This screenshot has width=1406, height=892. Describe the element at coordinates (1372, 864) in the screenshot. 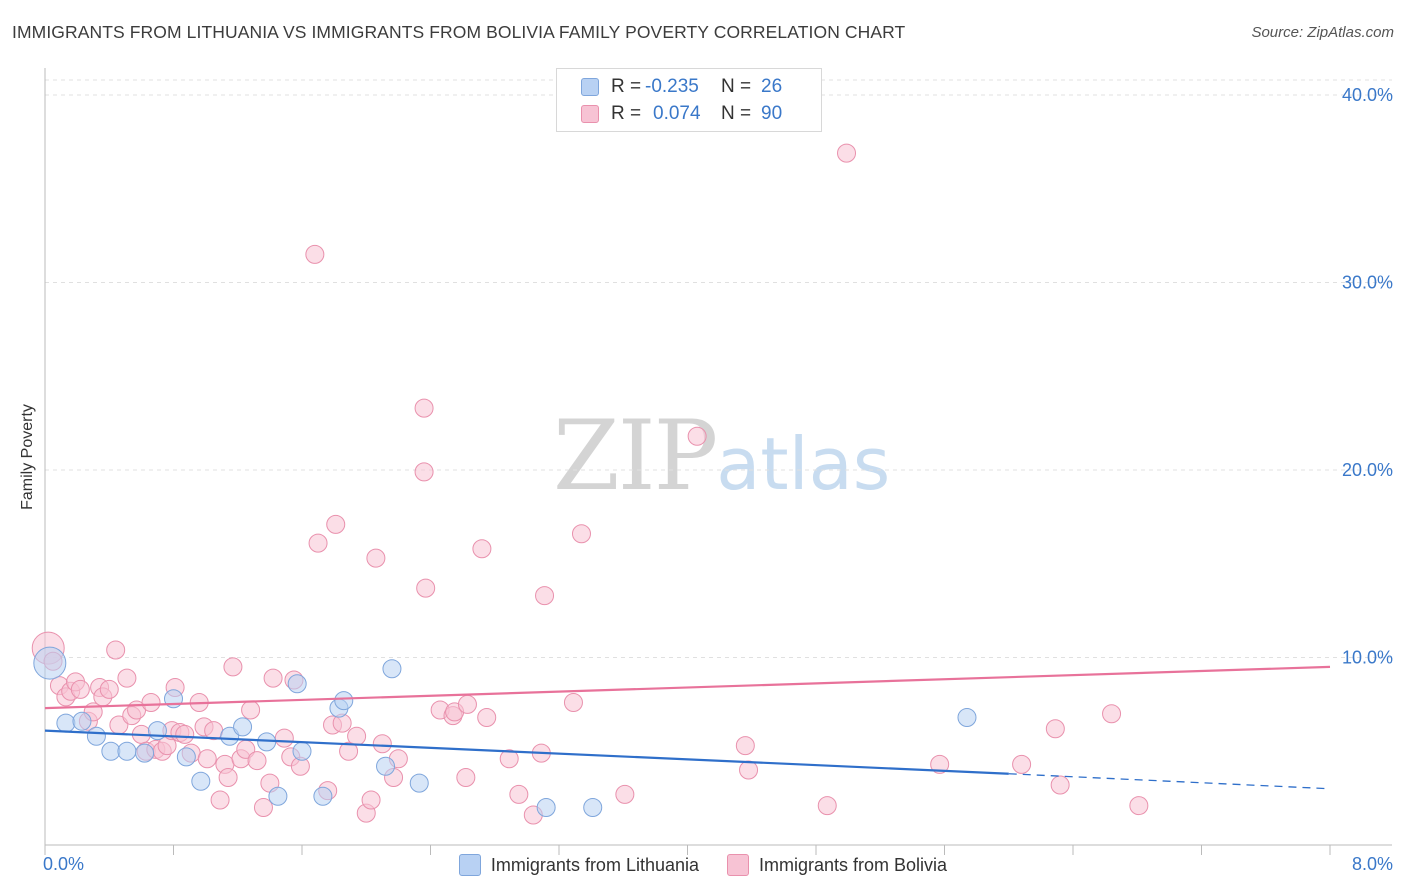

I see `x-tick-label: 8.0%` at that location.